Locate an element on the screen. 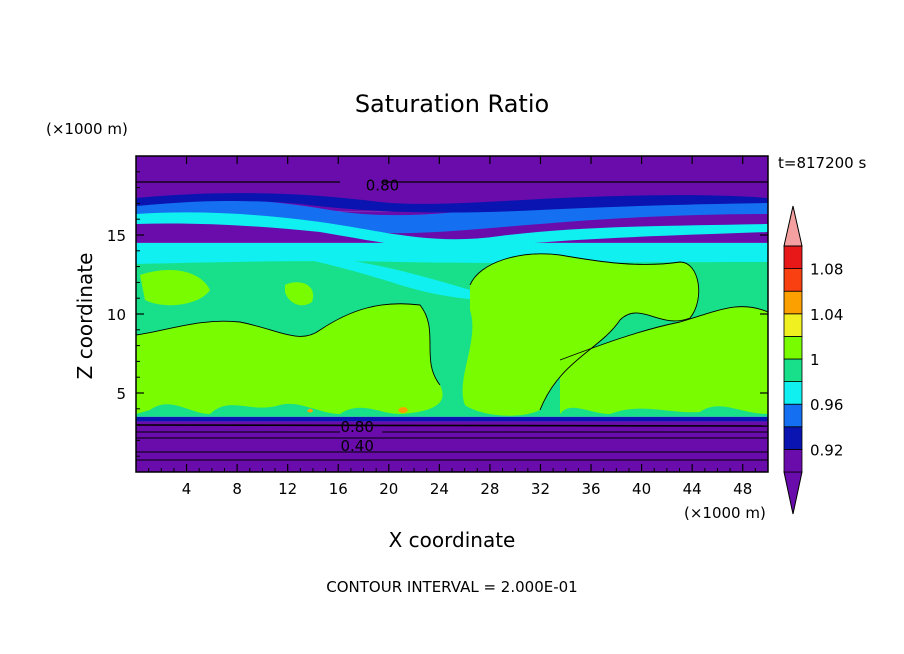 The image size is (904, 654). colorbar-label: 1.08 is located at coordinates (826, 270).